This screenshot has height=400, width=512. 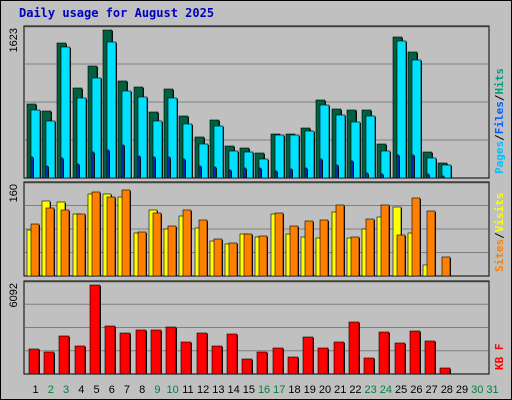 What do you see at coordinates (401, 390) in the screenshot?
I see `x-tick-label: 25` at bounding box center [401, 390].